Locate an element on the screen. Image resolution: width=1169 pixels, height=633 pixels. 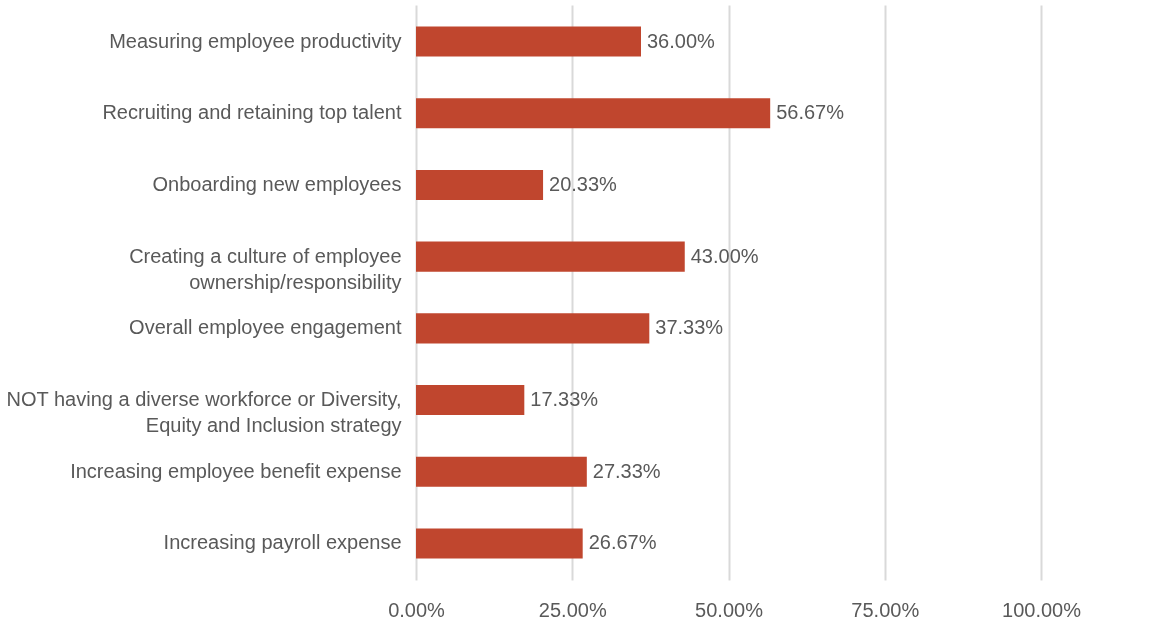
y-tick-label: NOT having a diverse workforce or Diversity, Equity and Inclusion strategy is located at coordinates (204, 412).